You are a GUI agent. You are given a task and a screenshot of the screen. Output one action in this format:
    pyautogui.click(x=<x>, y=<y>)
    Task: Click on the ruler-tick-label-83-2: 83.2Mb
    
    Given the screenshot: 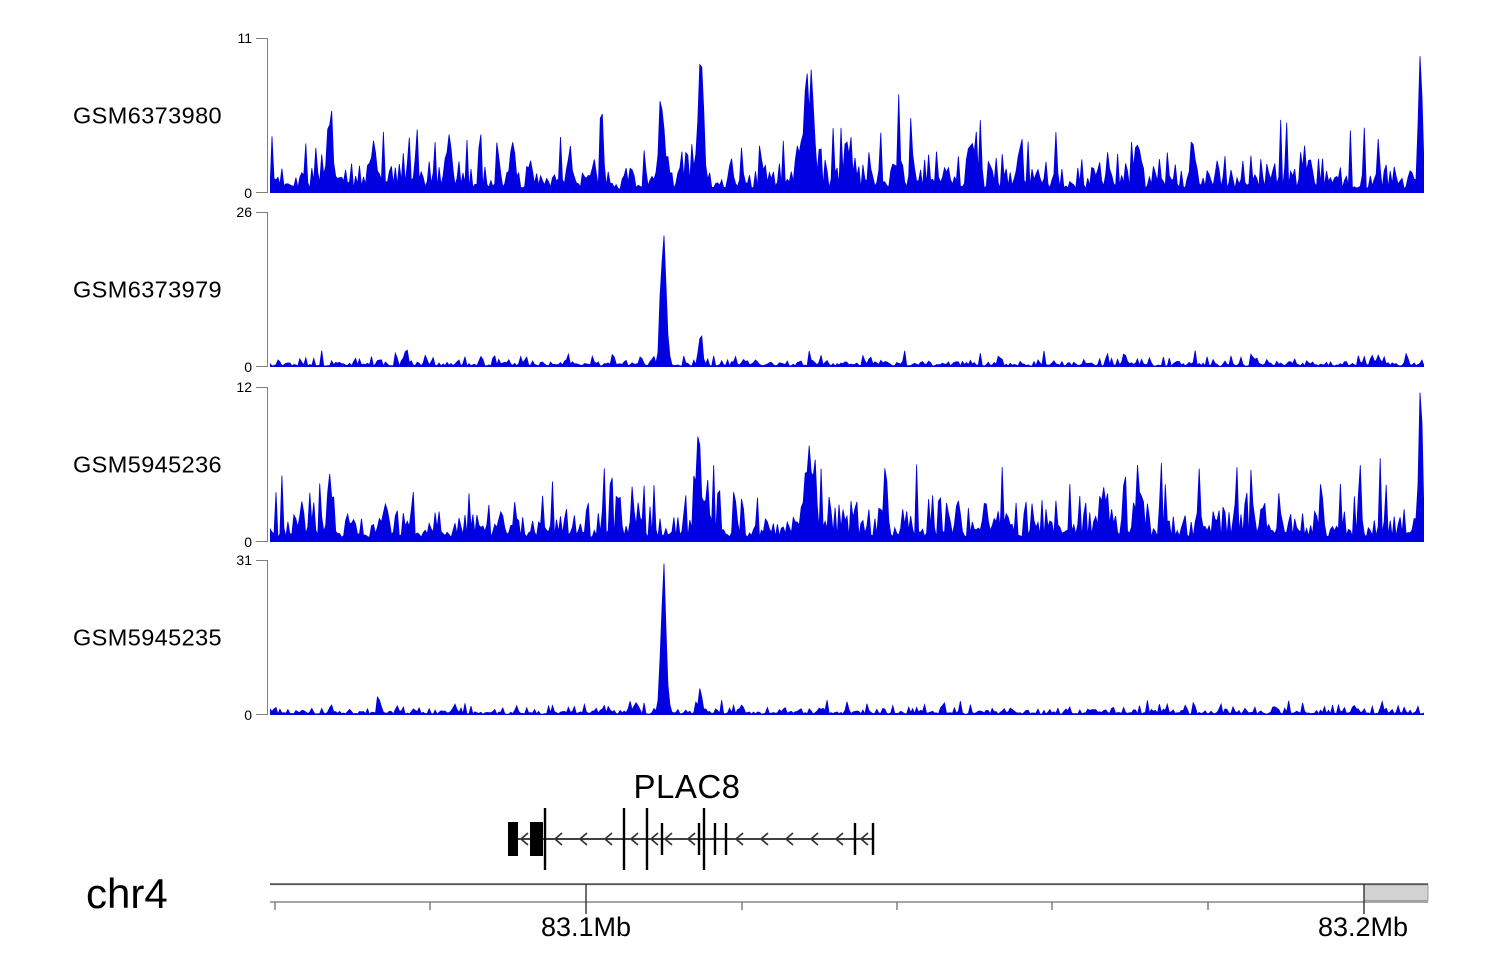 What is the action you would take?
    pyautogui.click(x=1363, y=927)
    